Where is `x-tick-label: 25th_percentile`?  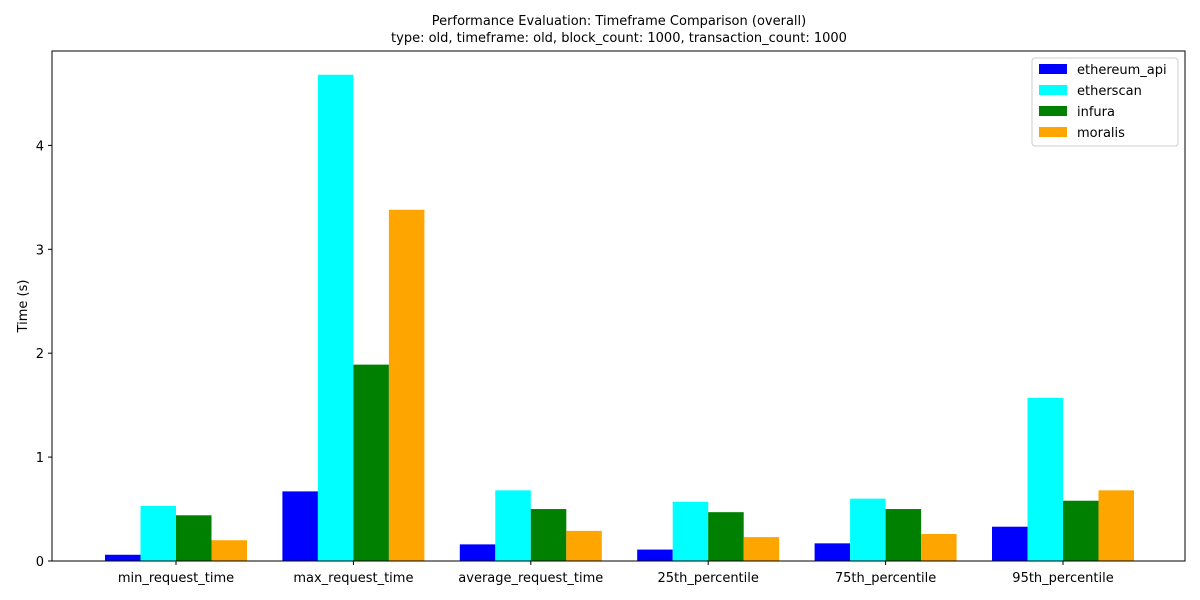
x-tick-label: 25th_percentile is located at coordinates (707, 578).